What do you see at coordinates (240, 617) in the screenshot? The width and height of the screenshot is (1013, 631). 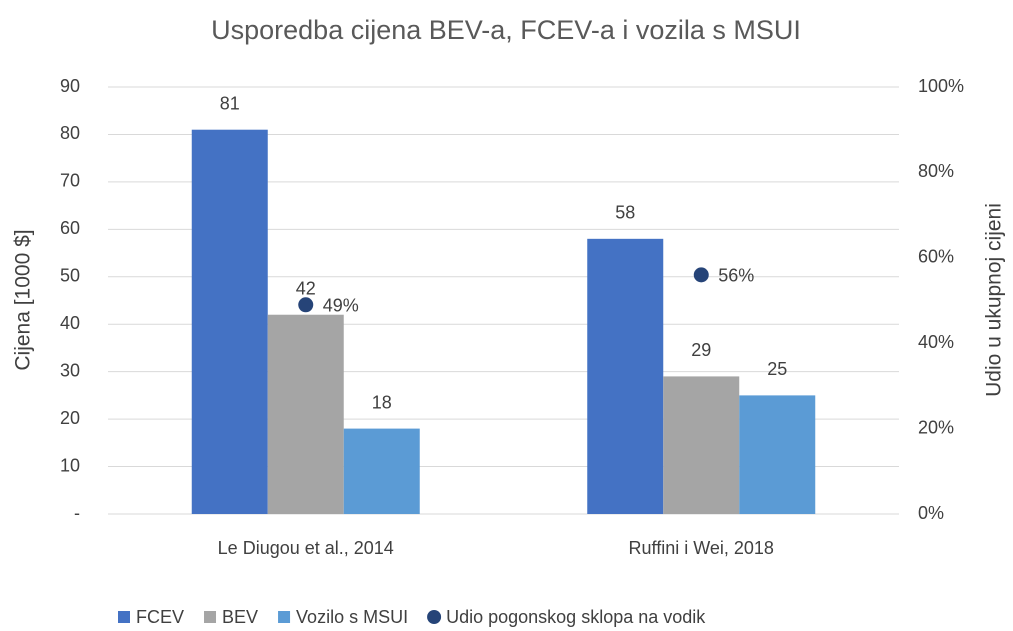 I see `legend-label: BEV` at bounding box center [240, 617].